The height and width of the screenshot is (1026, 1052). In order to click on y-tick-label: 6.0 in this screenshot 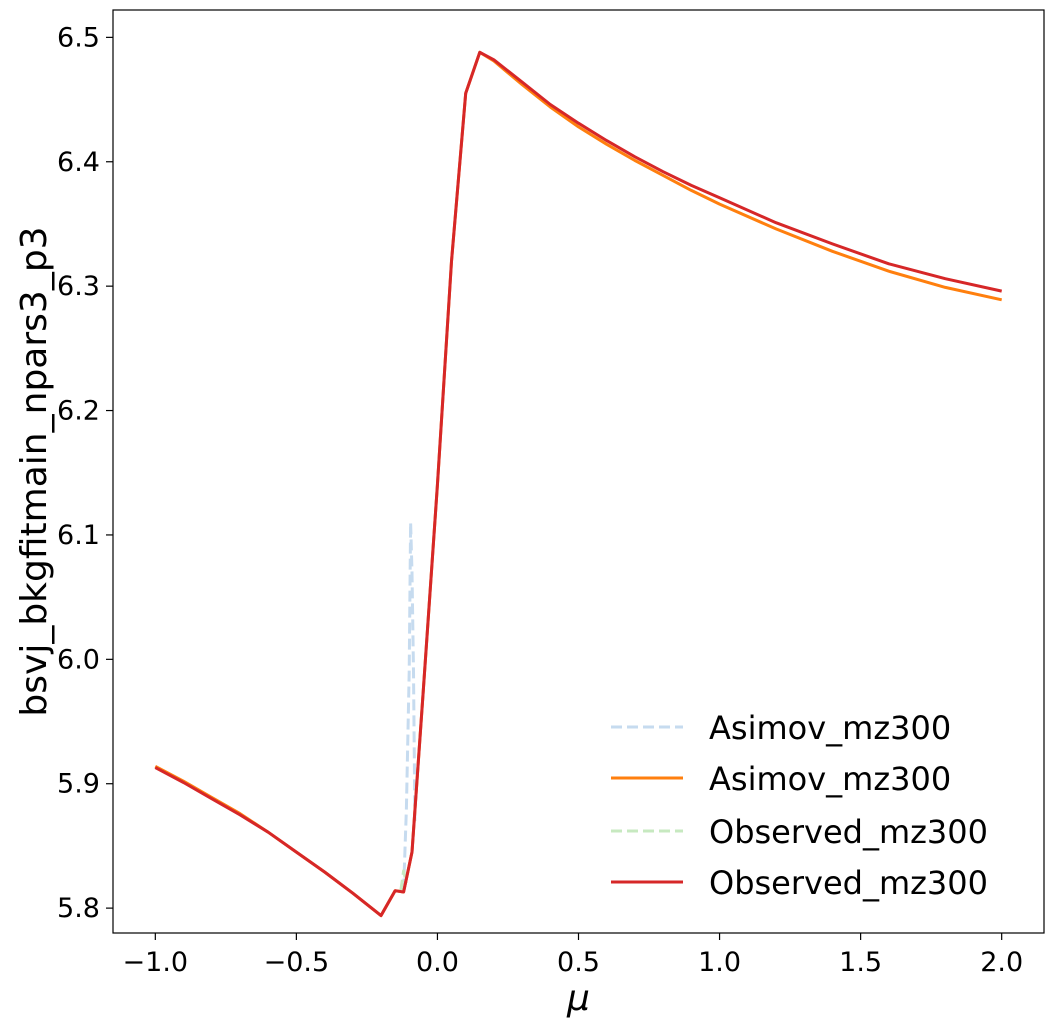, I will do `click(78, 659)`.